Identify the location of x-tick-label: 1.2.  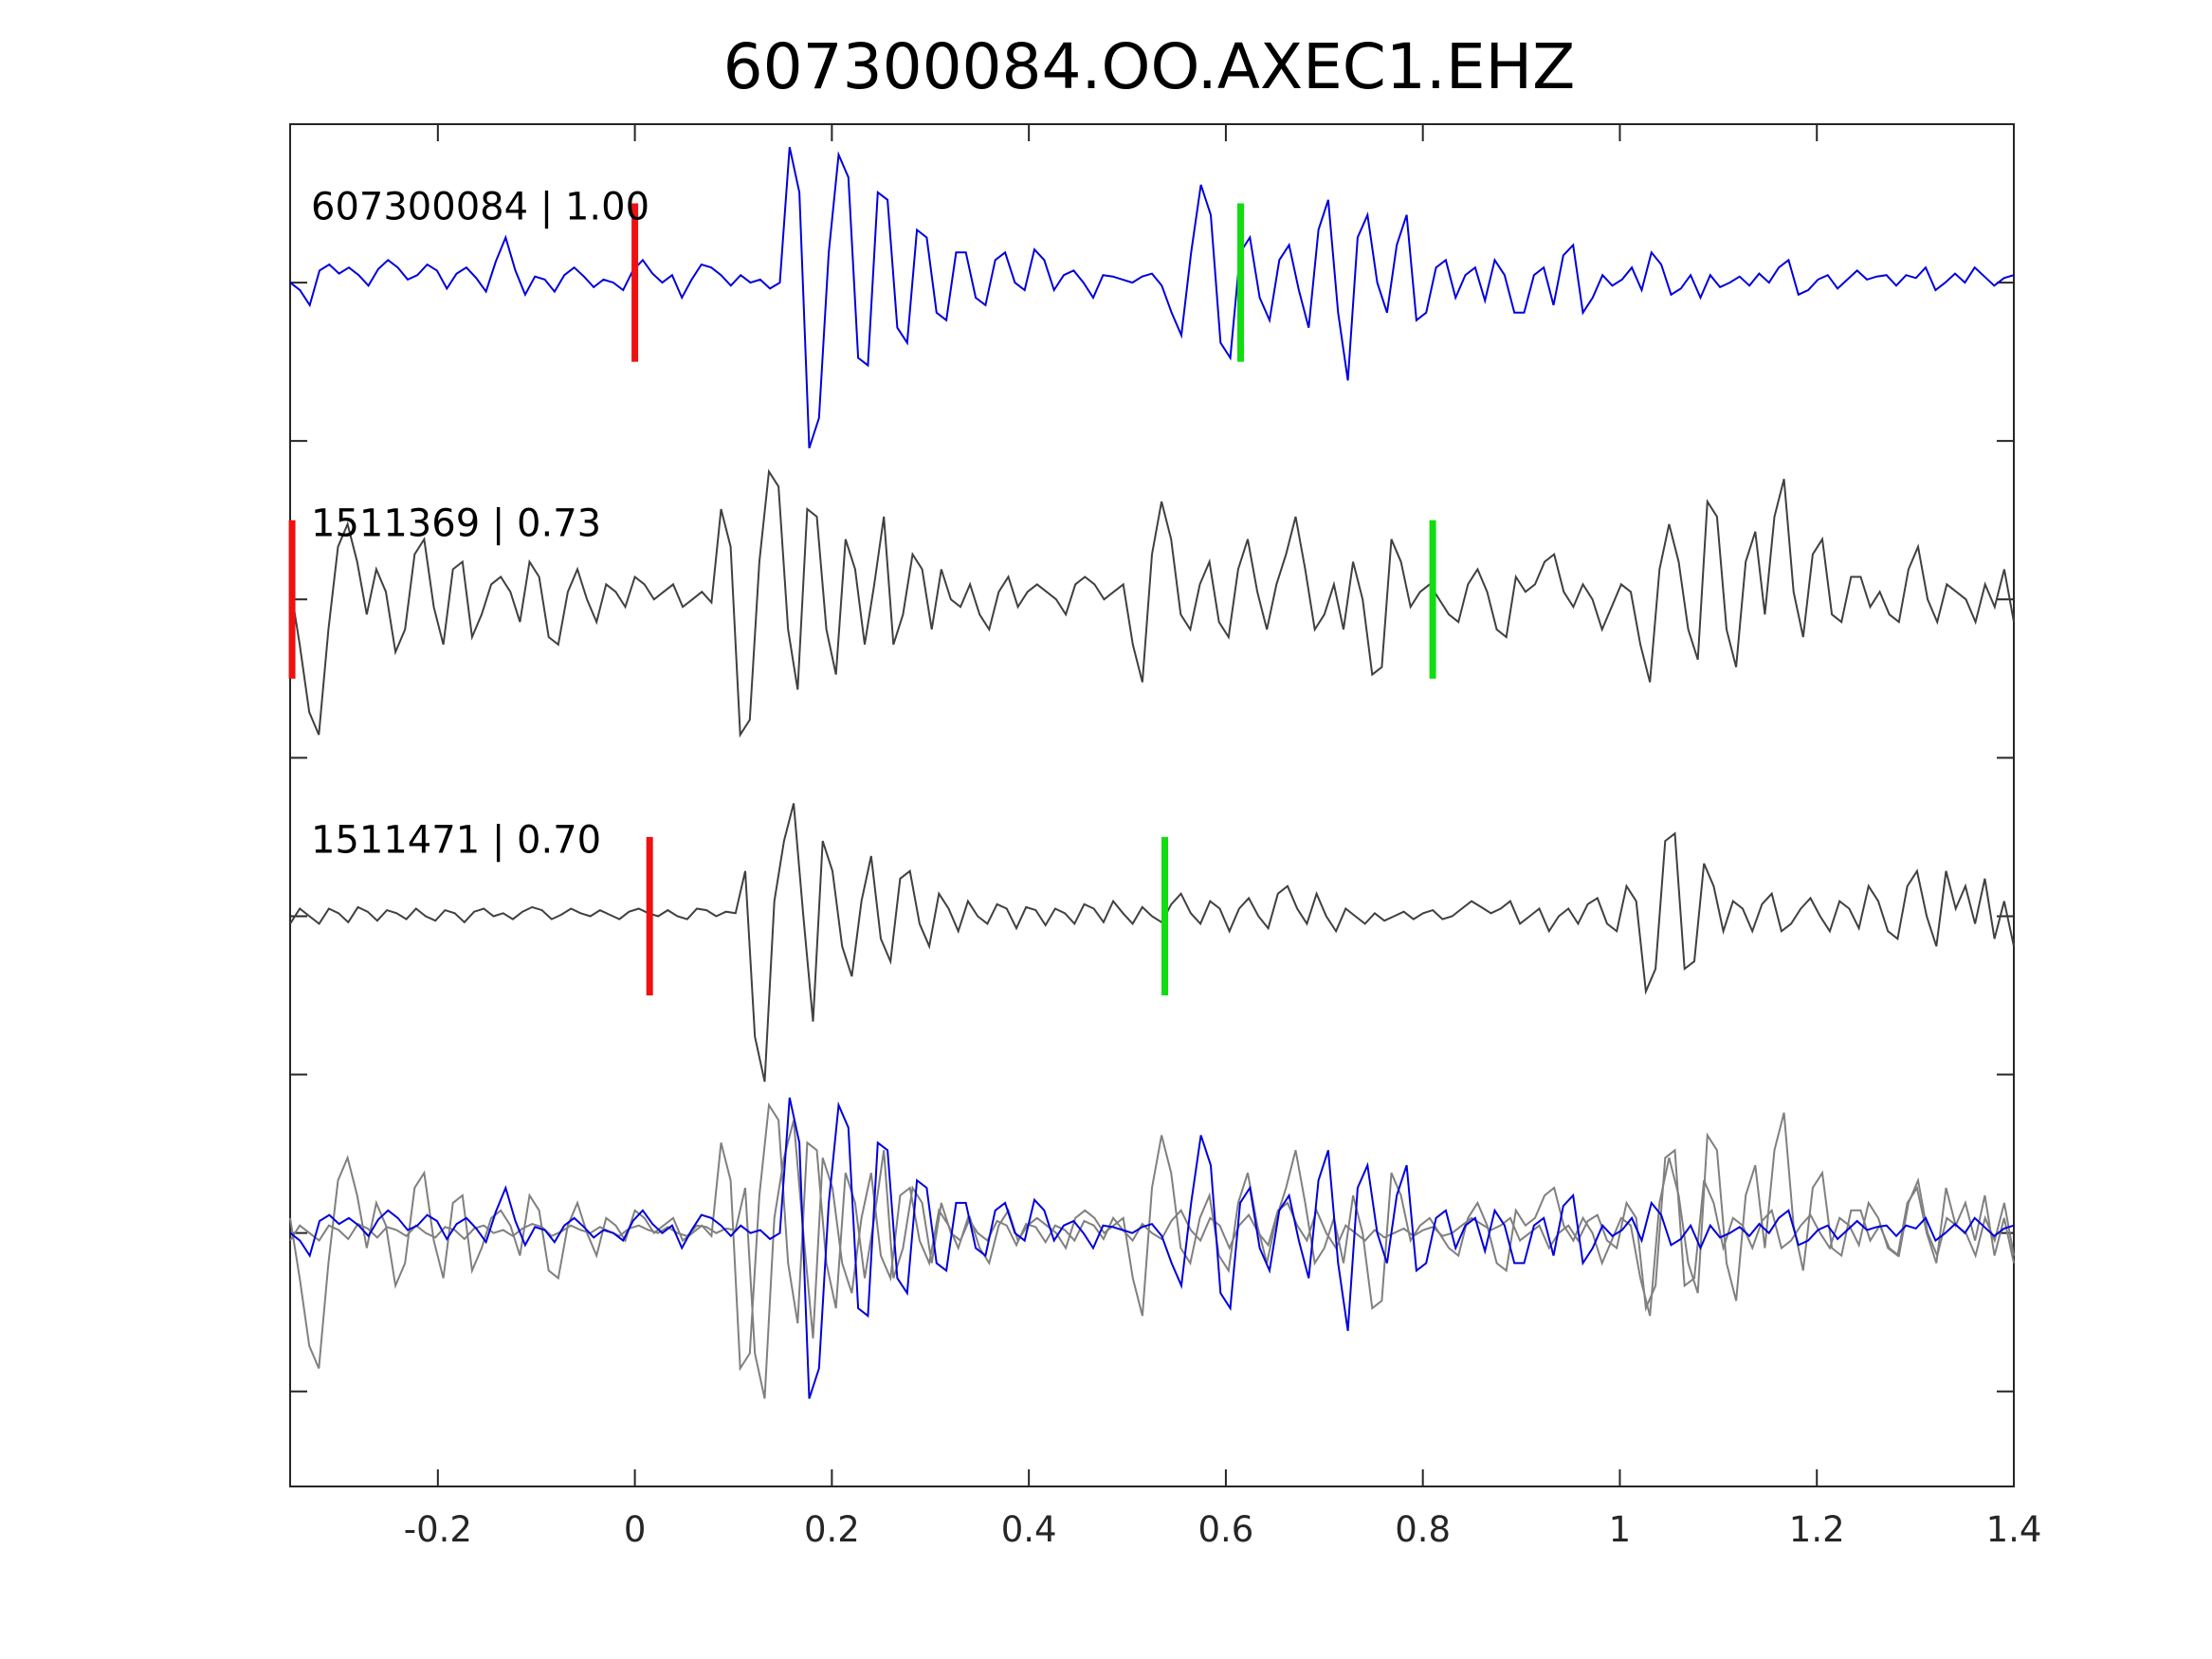
(1817, 1529).